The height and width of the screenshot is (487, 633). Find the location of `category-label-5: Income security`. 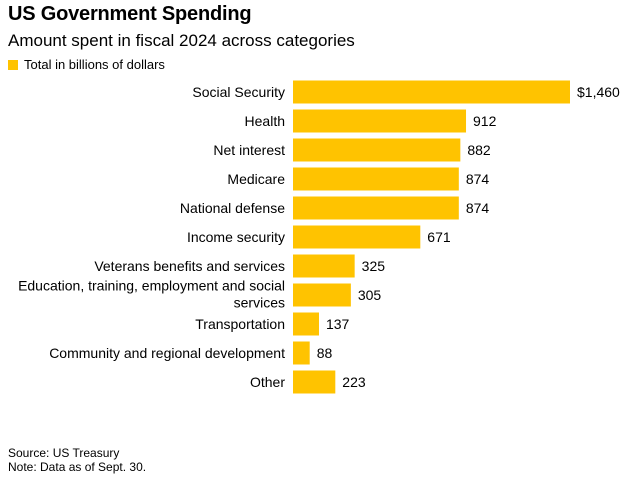

category-label-5: Income security is located at coordinates (236, 237).